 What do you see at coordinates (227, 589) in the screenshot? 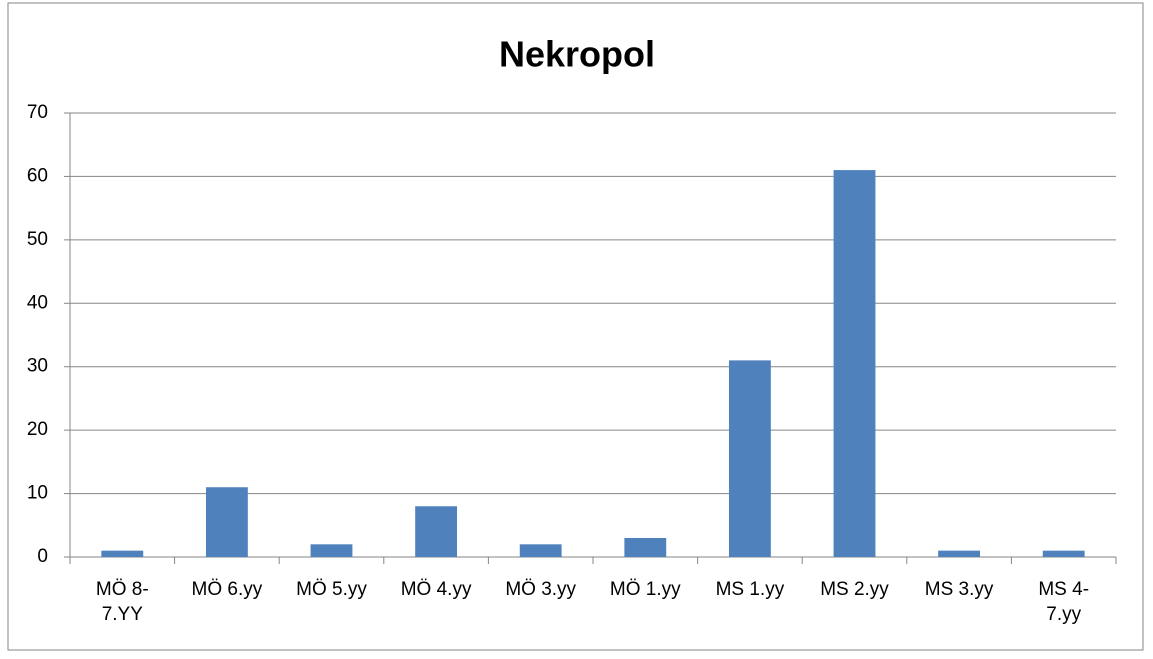
I see `x-tick-label: MÖ 6.yy` at bounding box center [227, 589].